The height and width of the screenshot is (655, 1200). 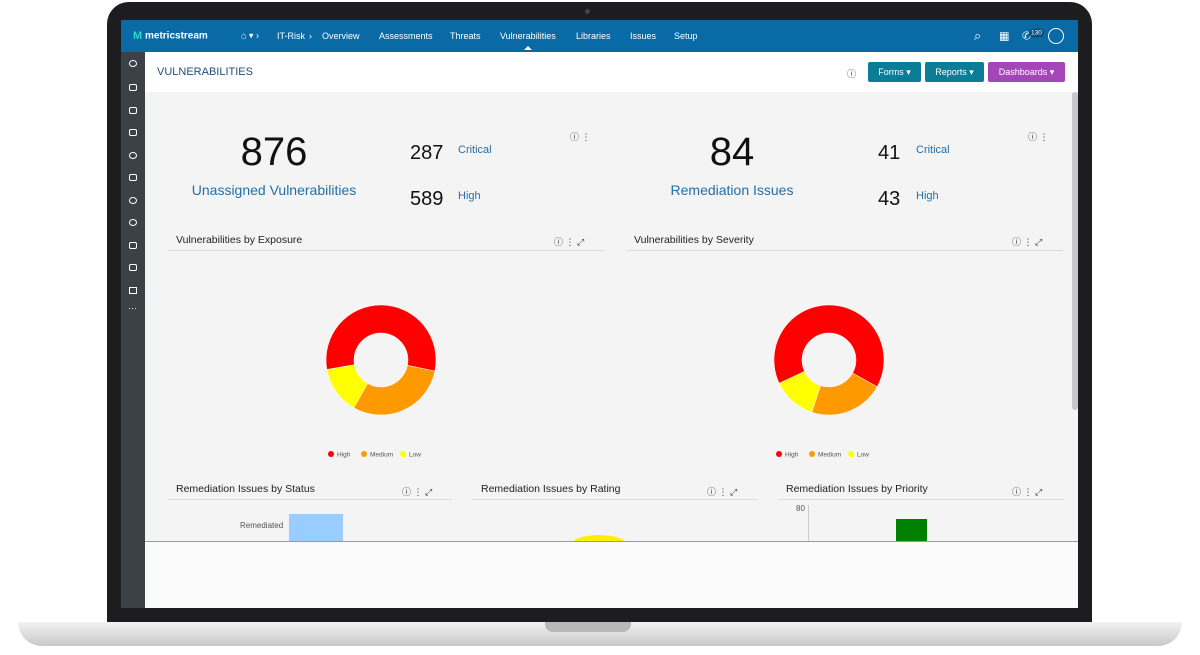 What do you see at coordinates (132, 308) in the screenshot?
I see `side-more: ···` at bounding box center [132, 308].